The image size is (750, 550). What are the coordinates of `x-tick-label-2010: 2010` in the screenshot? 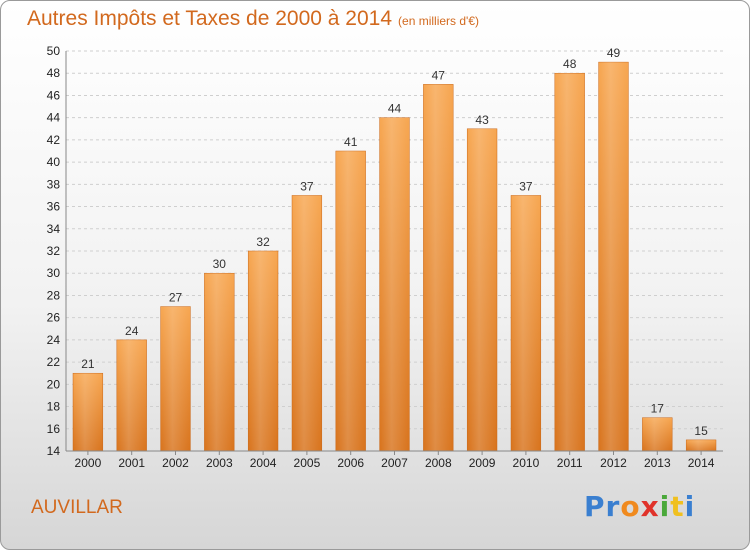 It's located at (526, 463).